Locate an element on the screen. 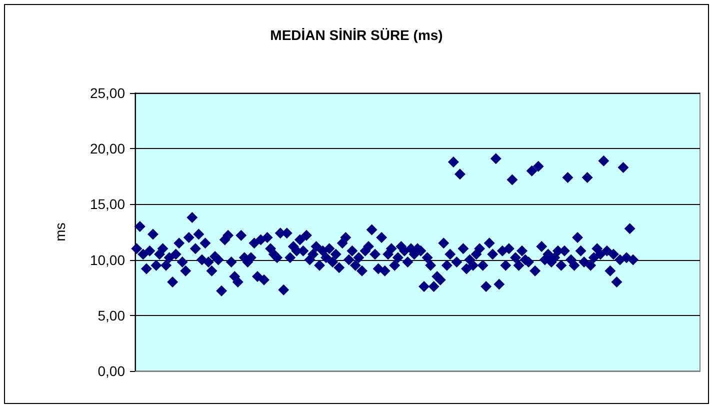 The height and width of the screenshot is (410, 715). y-axis-title: ms is located at coordinates (60, 232).